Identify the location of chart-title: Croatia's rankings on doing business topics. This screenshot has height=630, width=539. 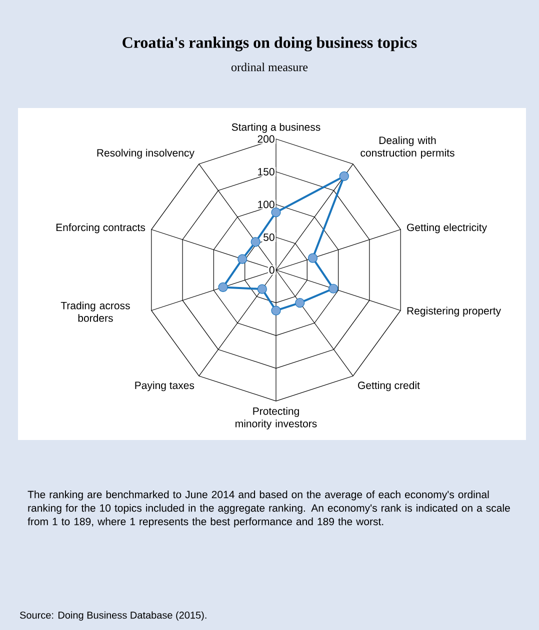
(269, 44).